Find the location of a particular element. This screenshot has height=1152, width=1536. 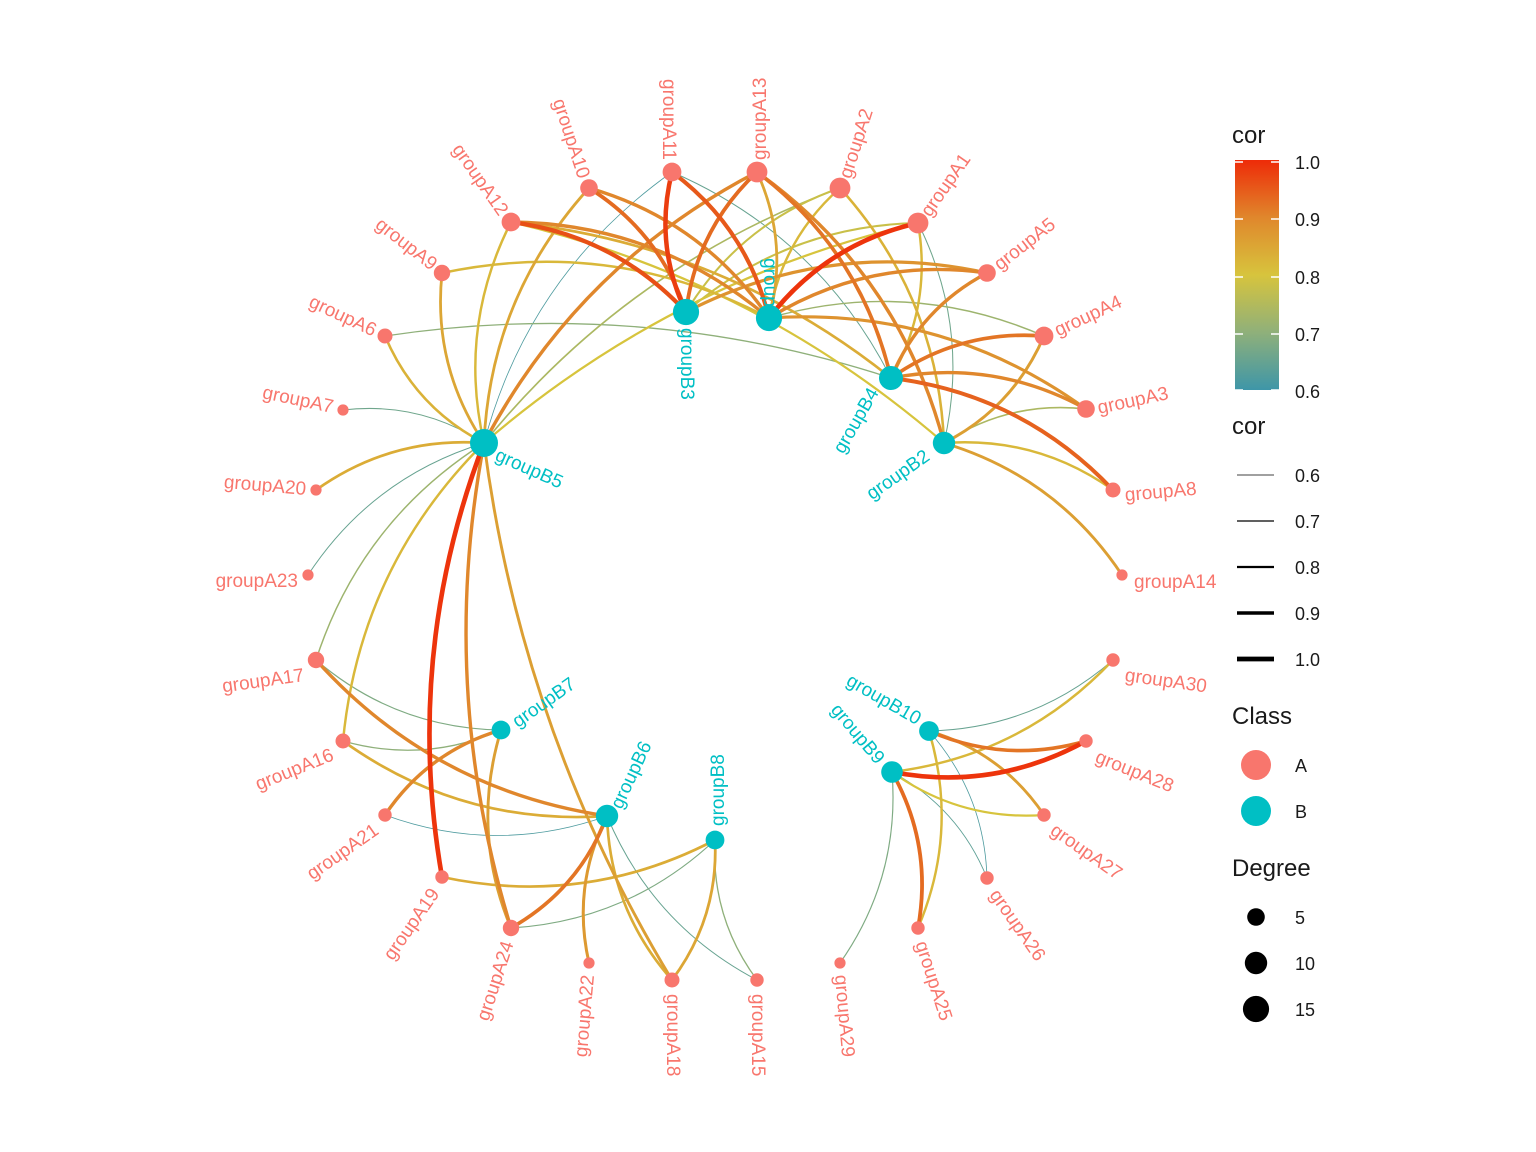

node-label-groupA26: groupA26 is located at coordinates (1017, 926).